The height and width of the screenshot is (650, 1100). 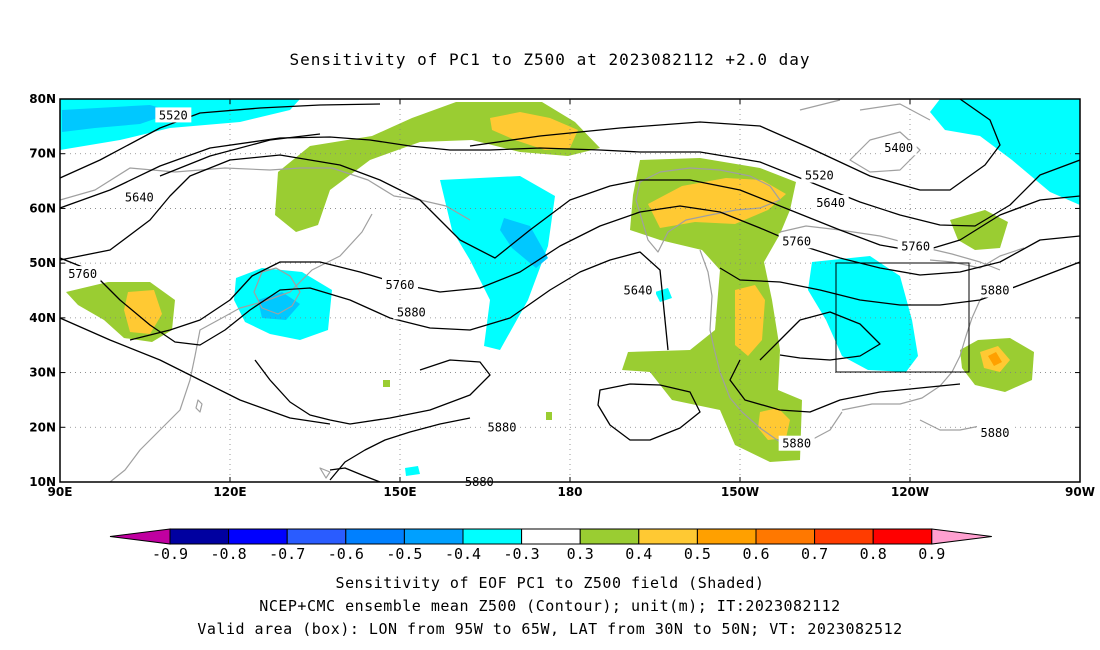 I want to click on contour-label-10: 5880, so click(x=411, y=312).